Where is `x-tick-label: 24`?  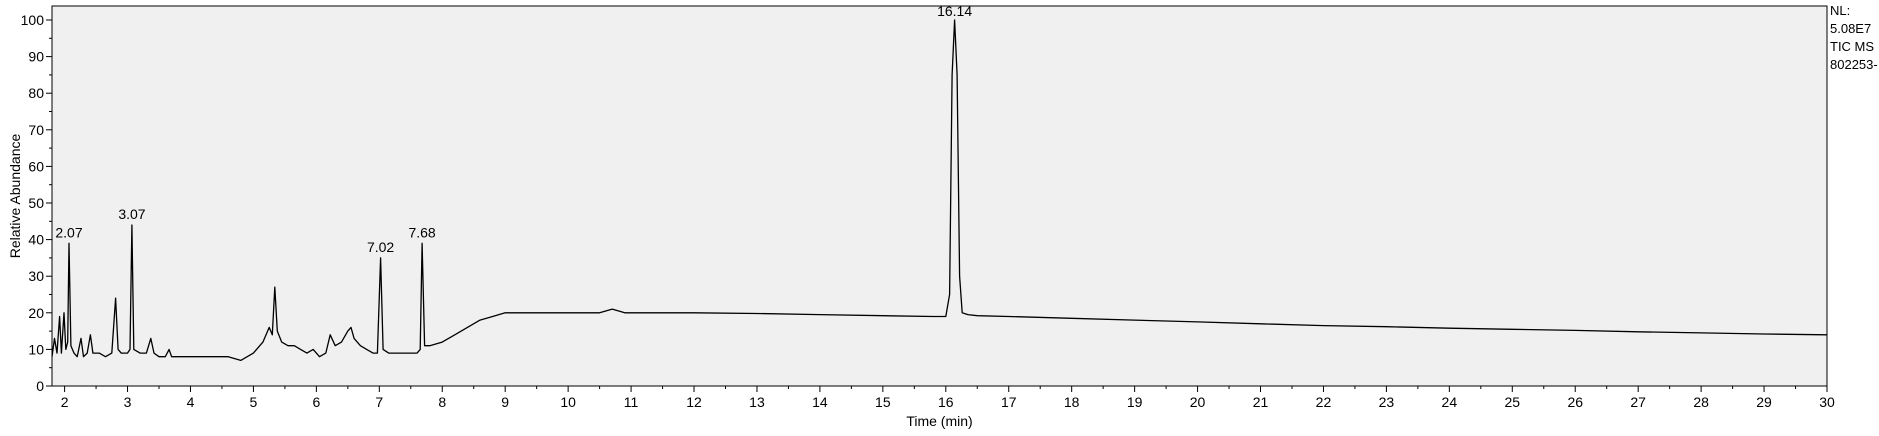 x-tick-label: 24 is located at coordinates (1450, 402).